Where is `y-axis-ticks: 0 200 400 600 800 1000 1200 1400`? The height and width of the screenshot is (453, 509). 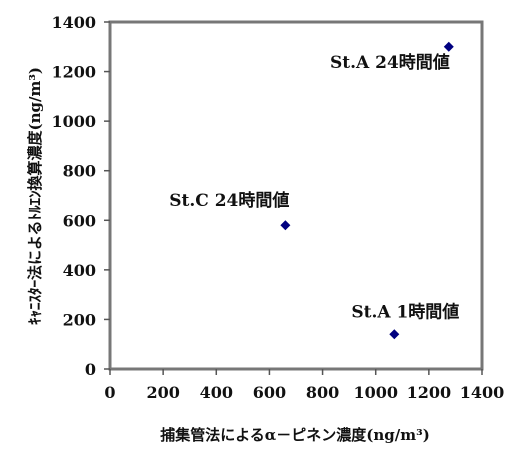
y-axis-ticks: 0 200 400 600 800 1000 1200 1400 is located at coordinates (80, 196).